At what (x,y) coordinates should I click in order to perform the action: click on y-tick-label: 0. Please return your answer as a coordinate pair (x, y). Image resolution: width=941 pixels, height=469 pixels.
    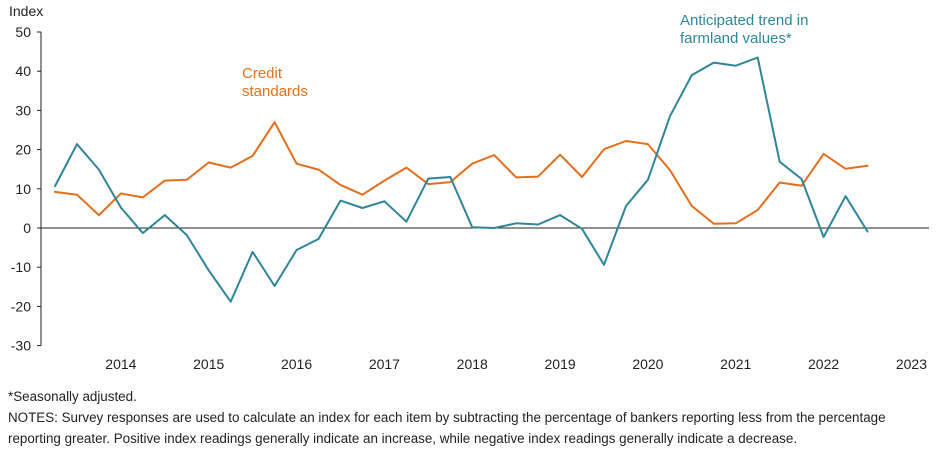
    Looking at the image, I should click on (27, 228).